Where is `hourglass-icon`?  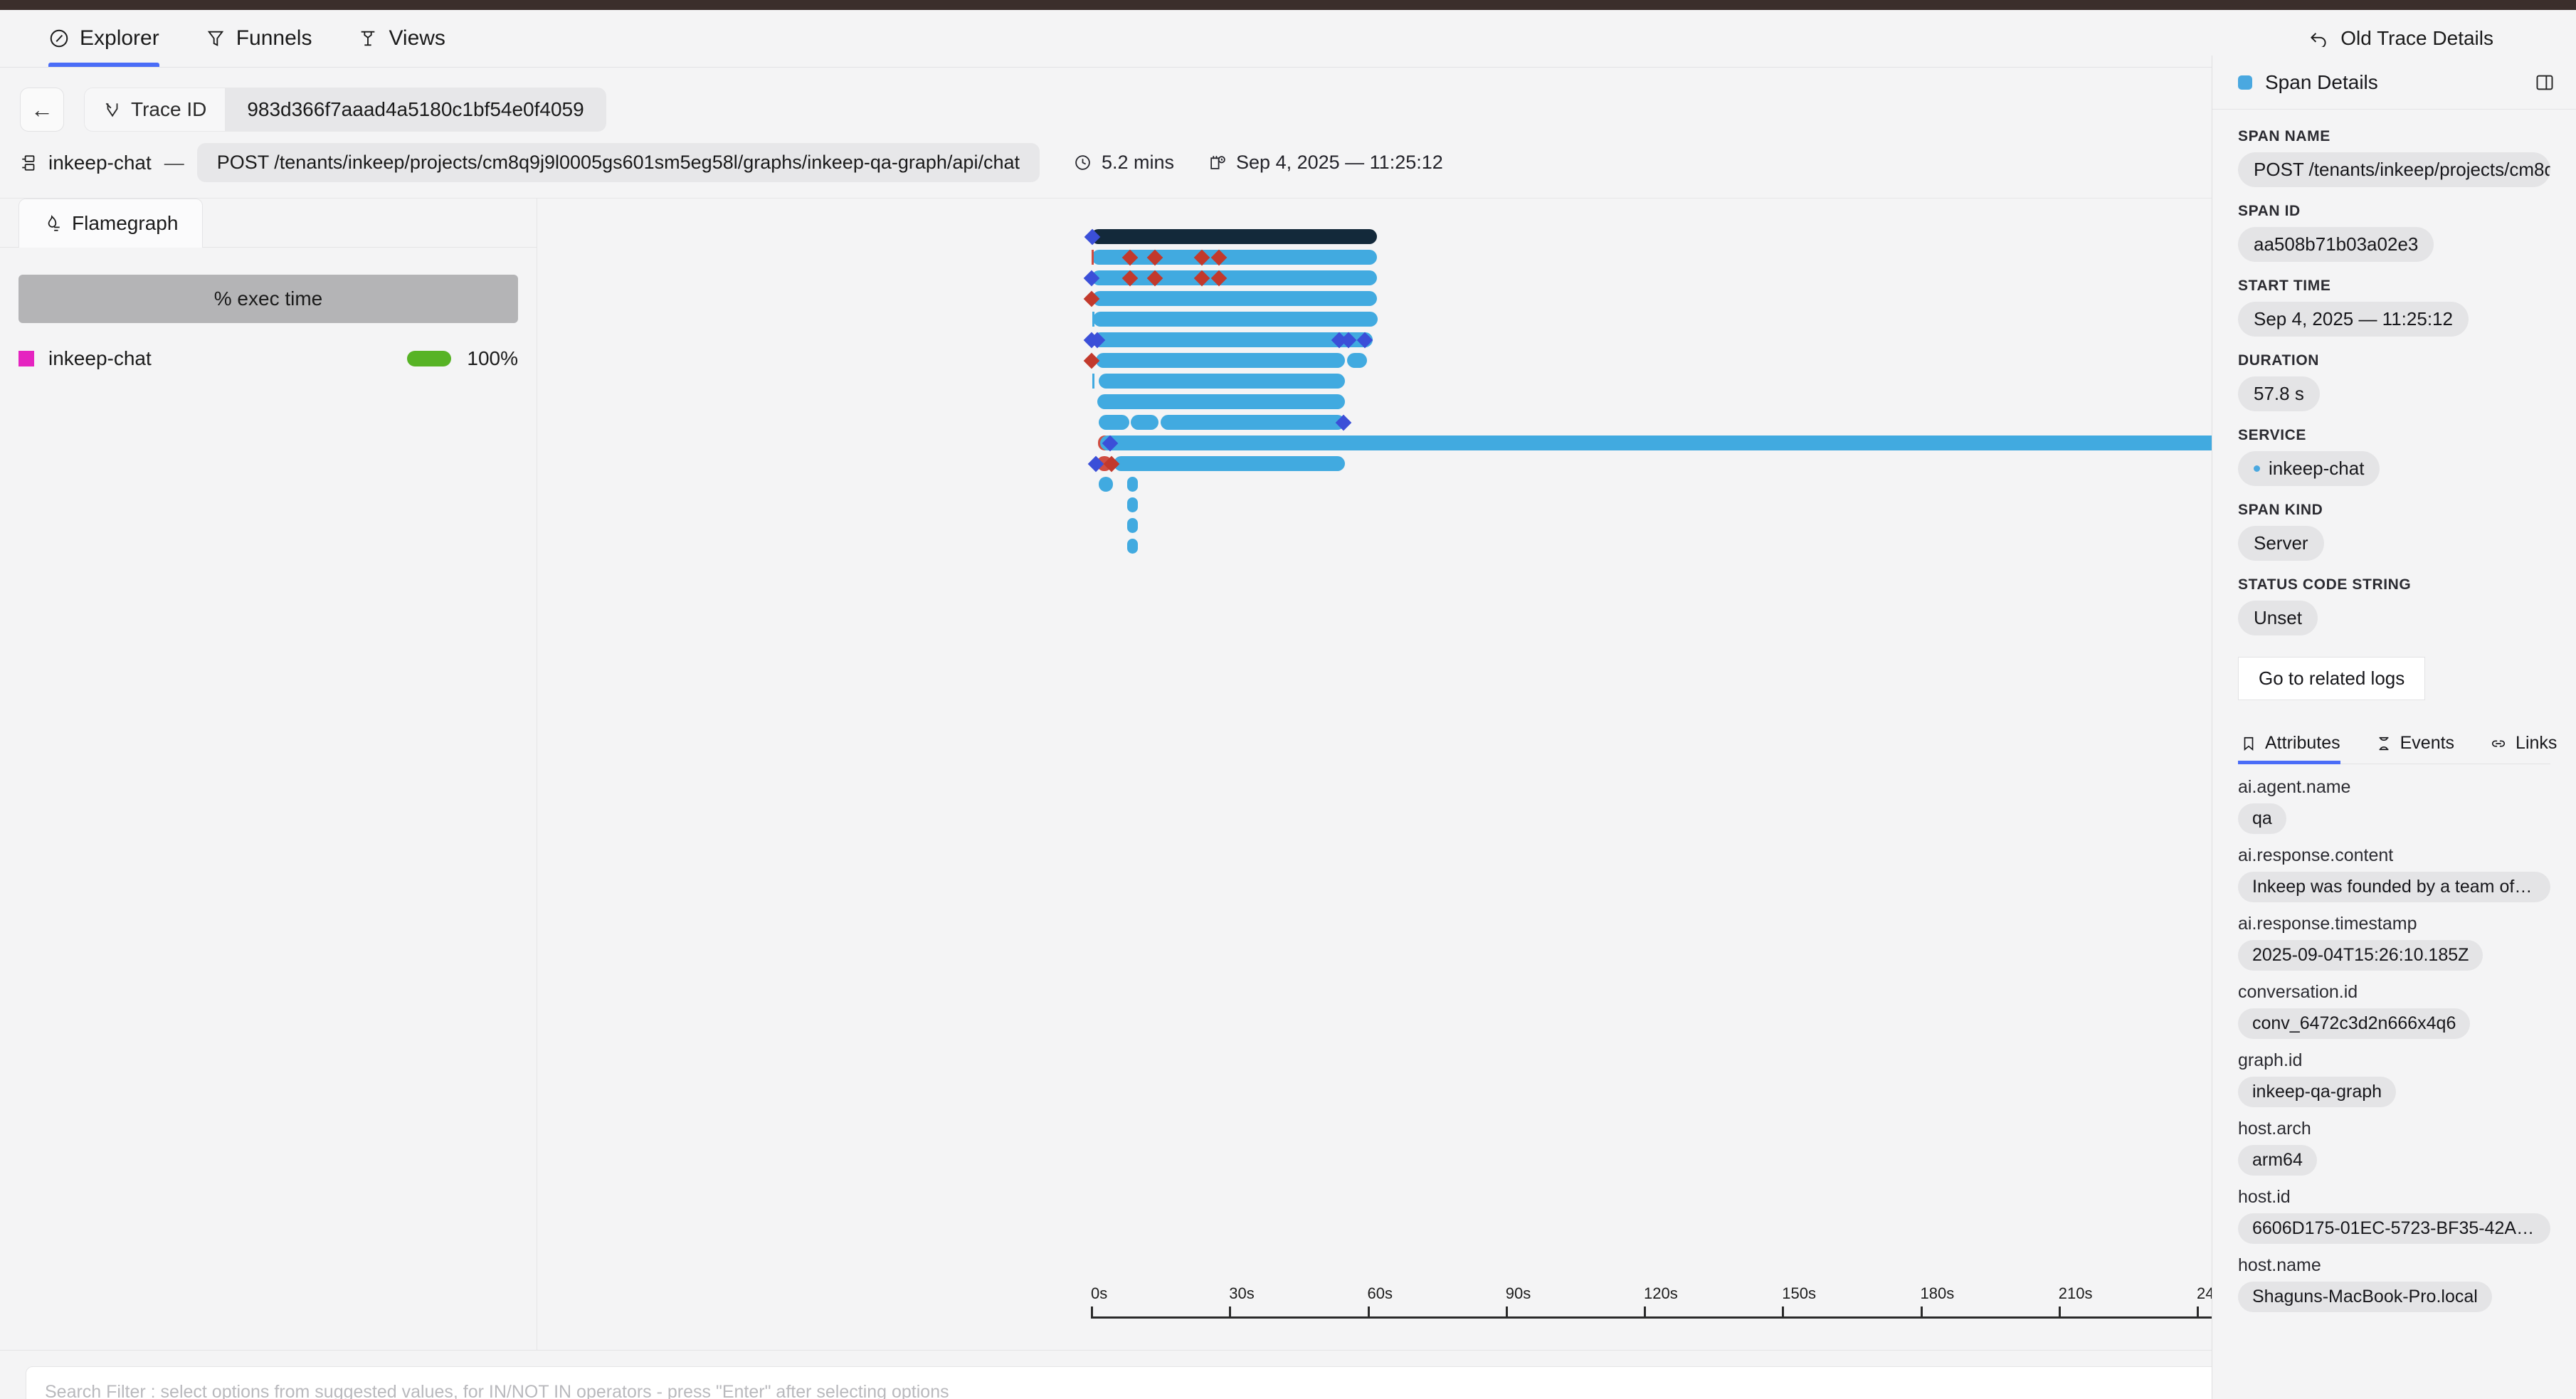 hourglass-icon is located at coordinates (2384, 743).